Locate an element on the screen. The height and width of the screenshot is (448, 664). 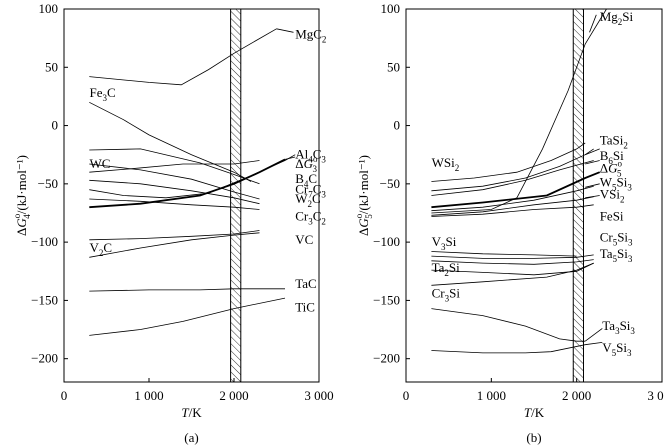
series-line-W5Si3 is located at coordinates (512, 198).